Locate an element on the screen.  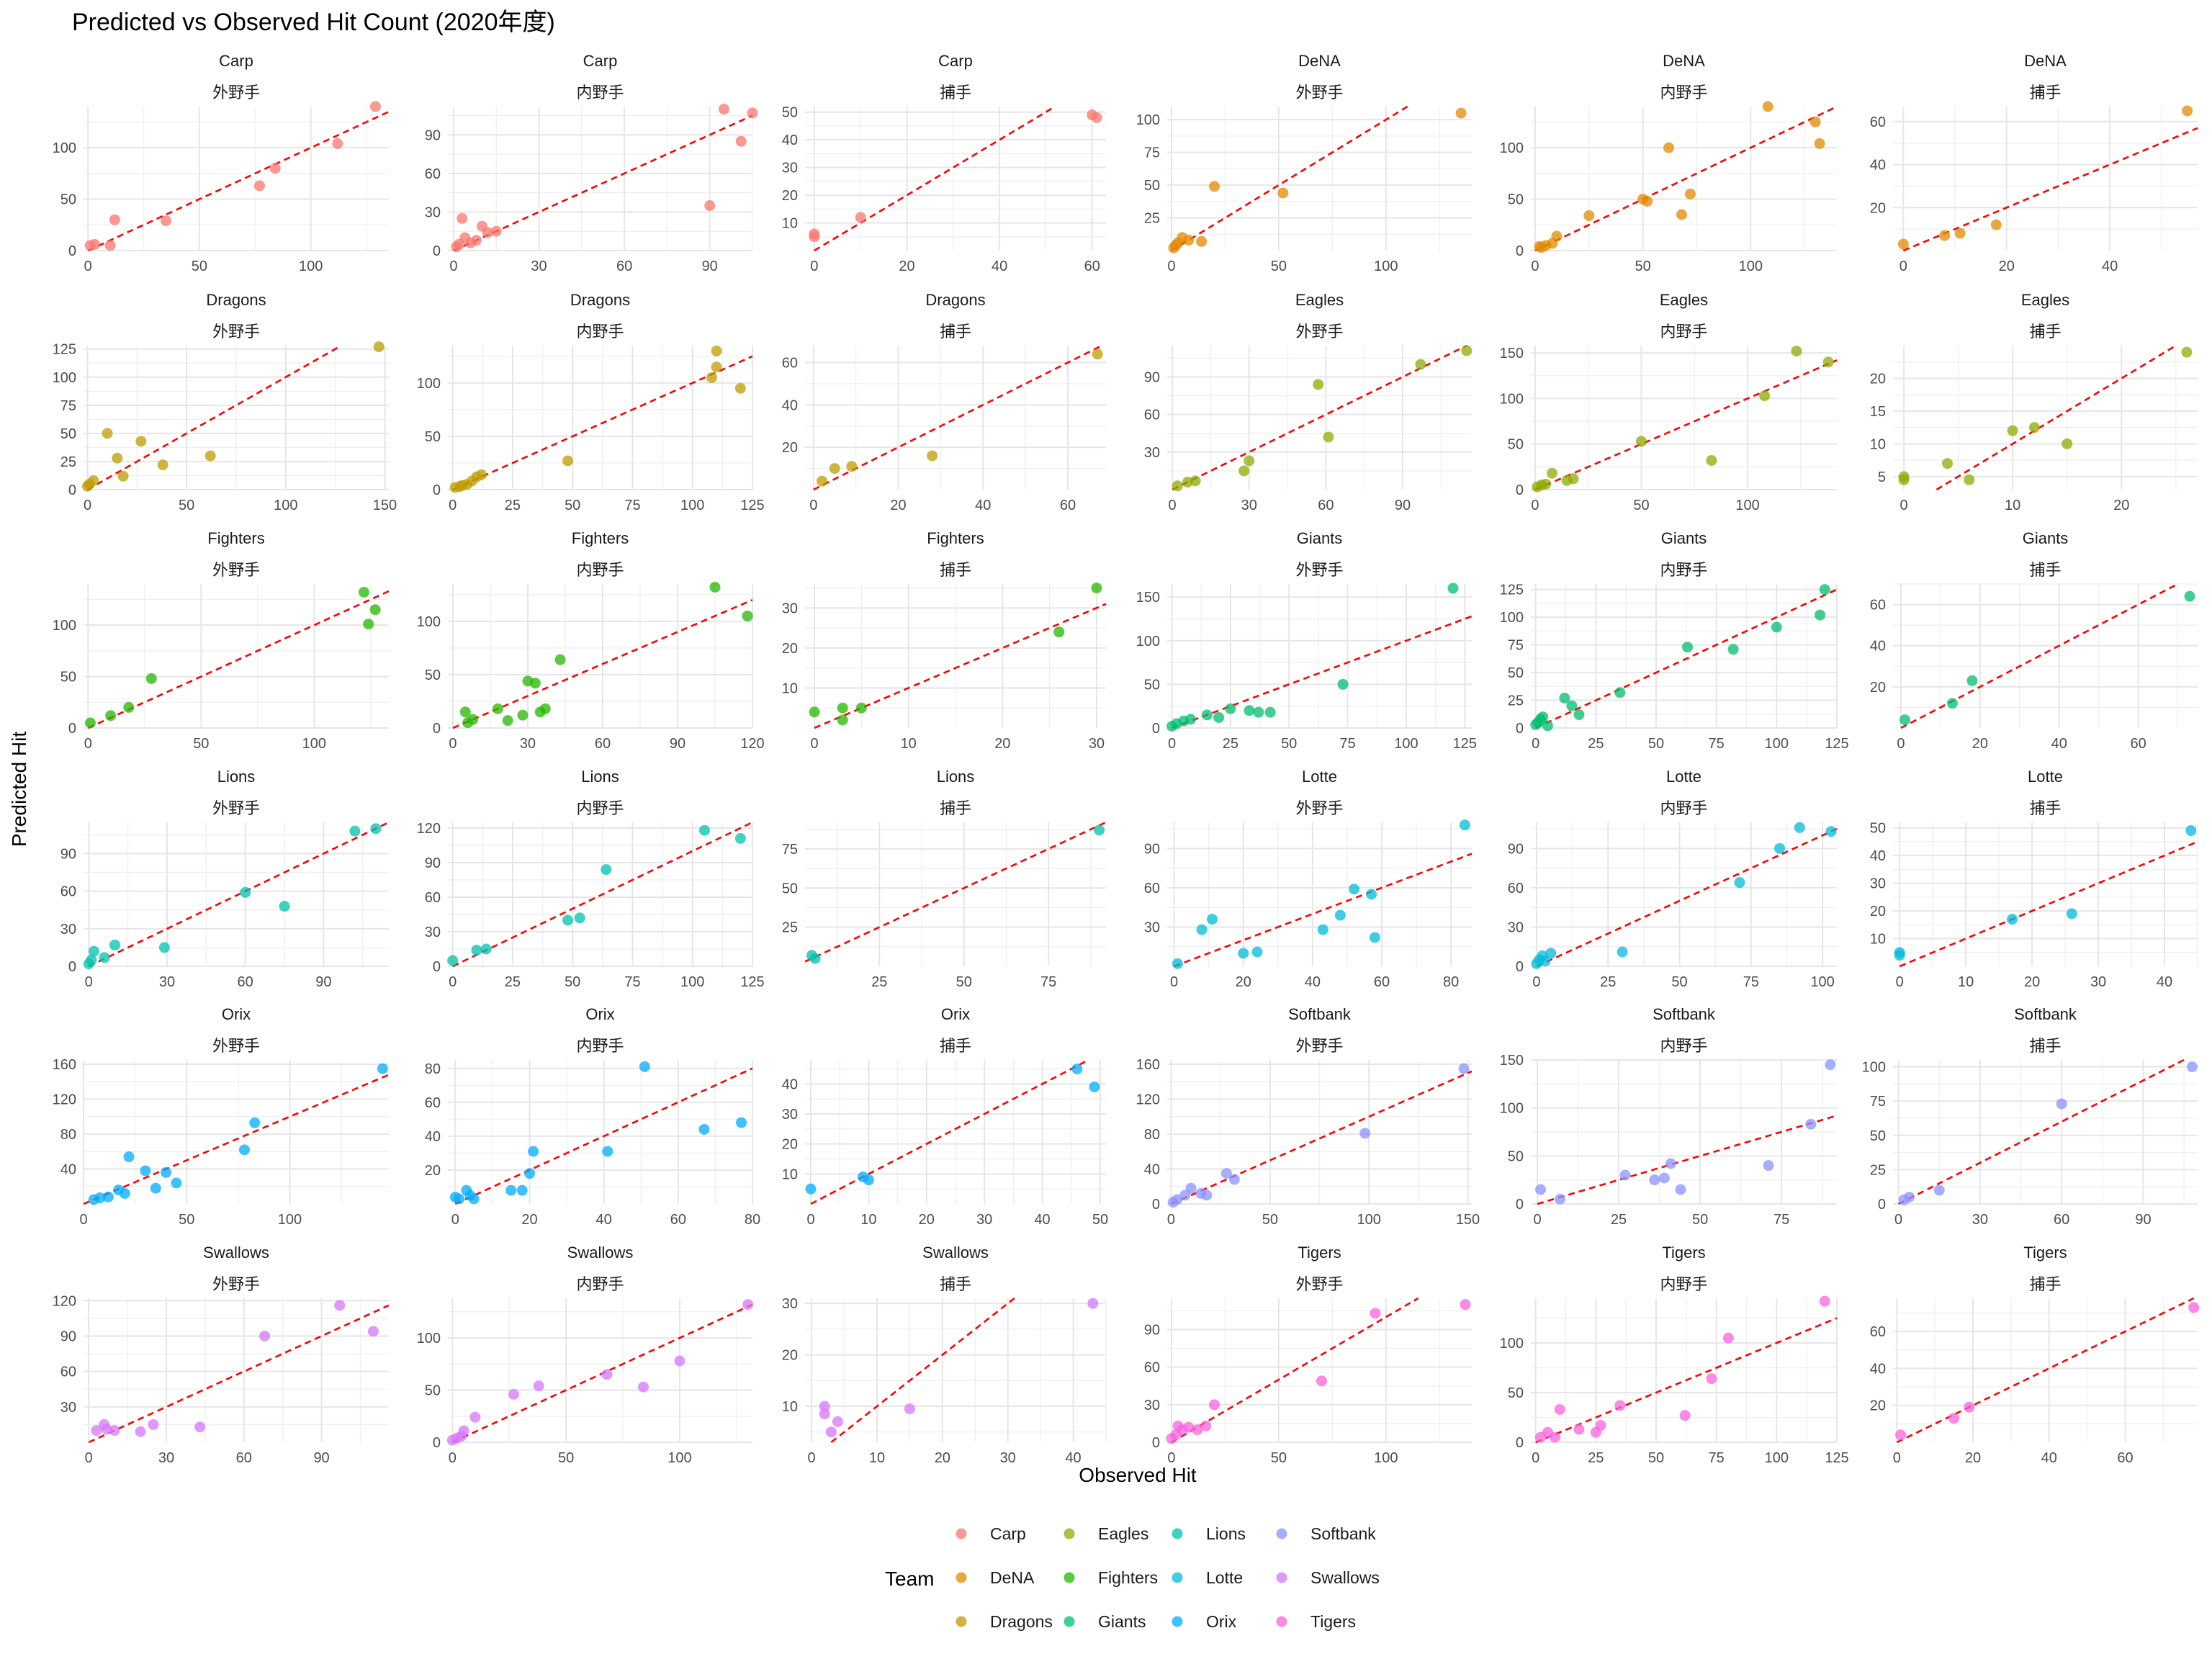
facet-panel: Orix 外野手 0 50 100 40 80 120 160 is located at coordinates (222, 1116).